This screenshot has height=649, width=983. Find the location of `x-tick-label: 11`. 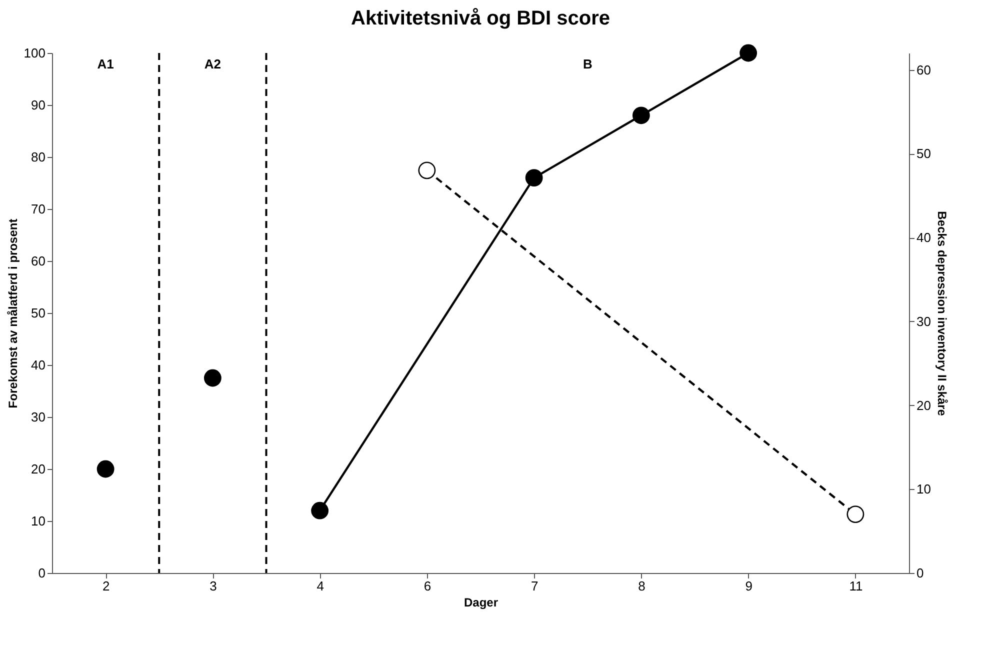

x-tick-label: 11 is located at coordinates (856, 586).